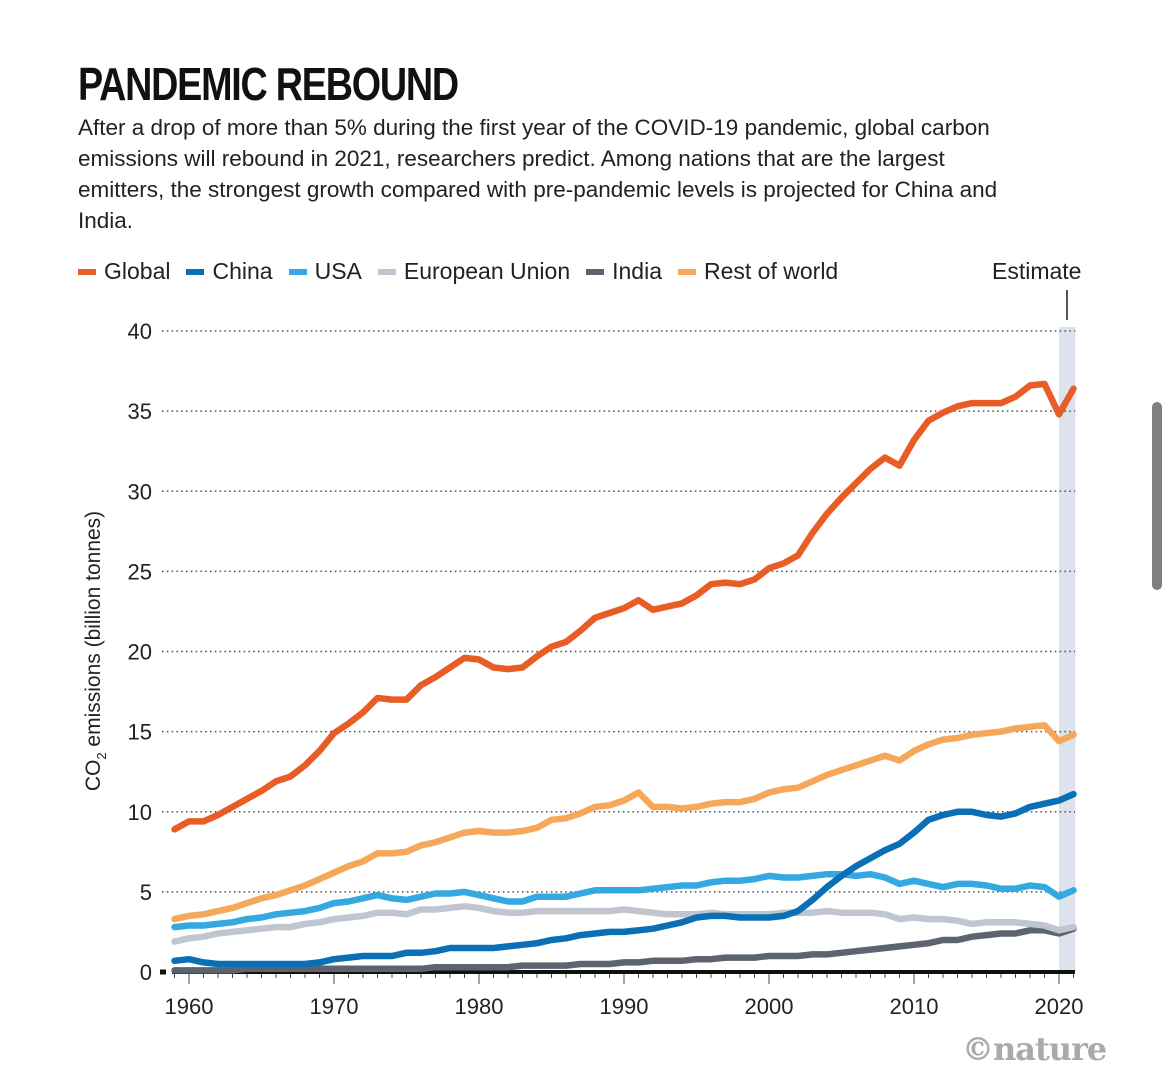 The image size is (1170, 1068). I want to click on y-tick-label: 35, so click(140, 411).